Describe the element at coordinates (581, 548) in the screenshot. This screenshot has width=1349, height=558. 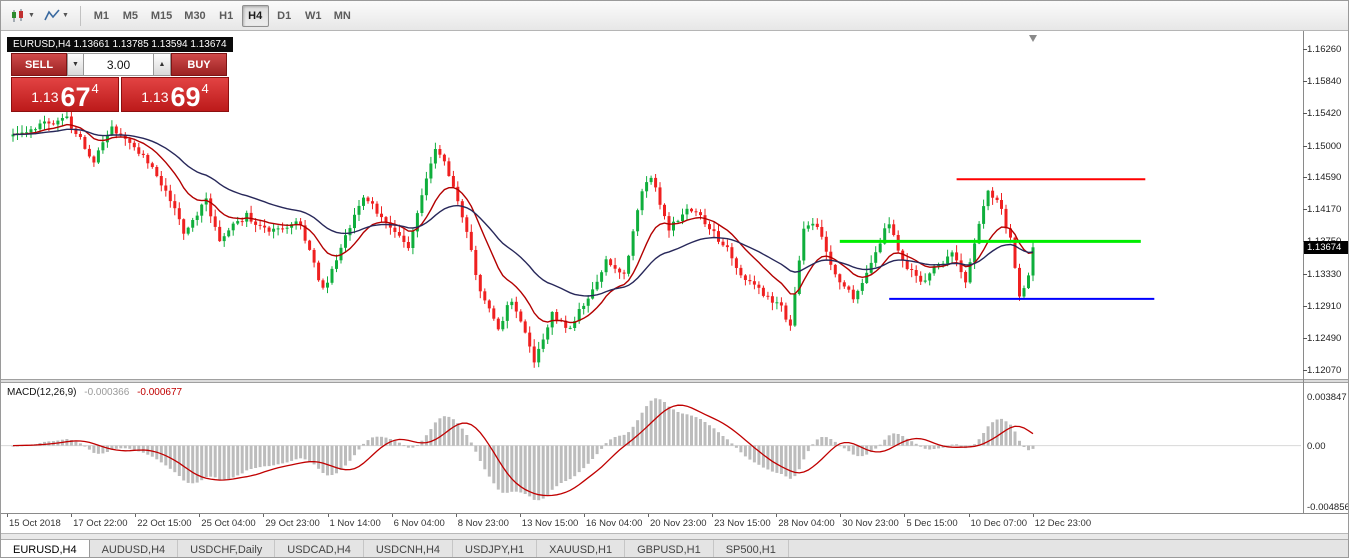
I see `chart-tab-xauusd-h1: XAUUSD,H1` at that location.